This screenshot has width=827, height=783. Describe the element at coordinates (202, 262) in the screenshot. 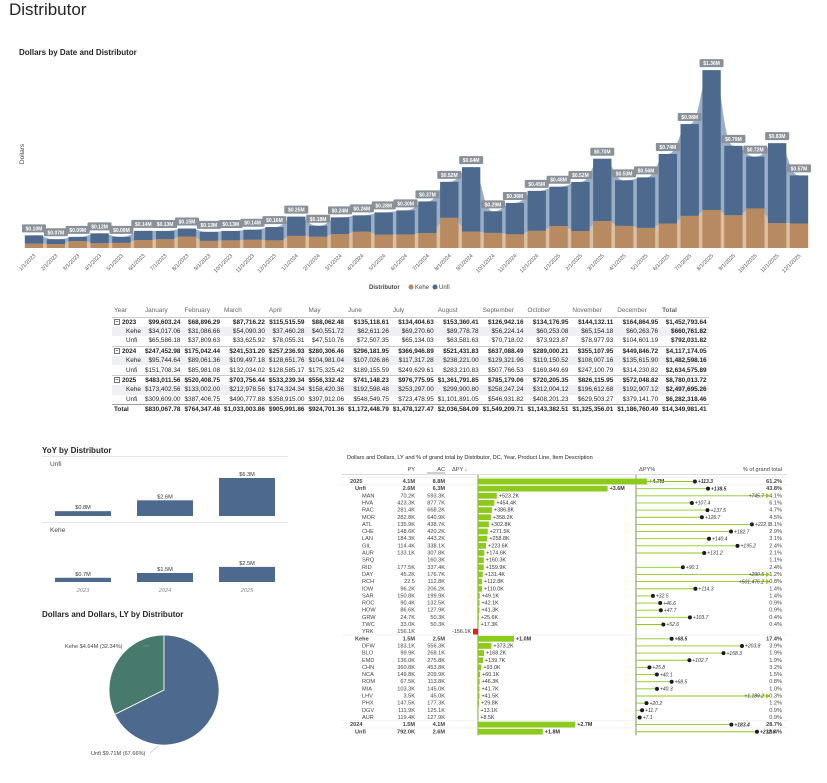

I see `x-tick-label: 9/1/2023` at that location.